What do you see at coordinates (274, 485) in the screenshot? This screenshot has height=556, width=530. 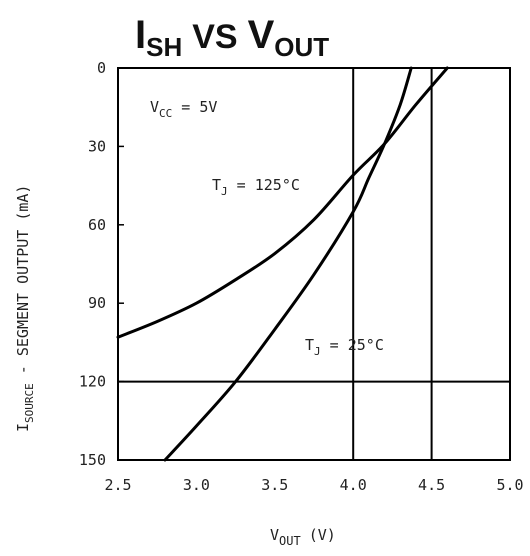 I see `x-tick-label: 3.5` at bounding box center [274, 485].